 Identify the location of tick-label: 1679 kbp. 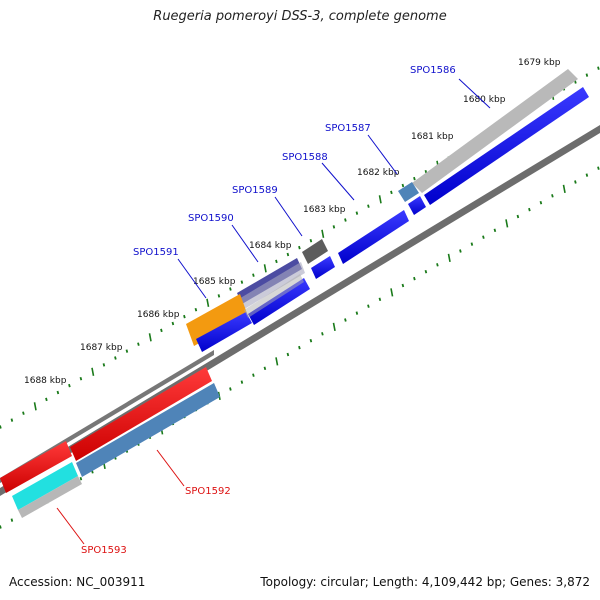
(539, 63).